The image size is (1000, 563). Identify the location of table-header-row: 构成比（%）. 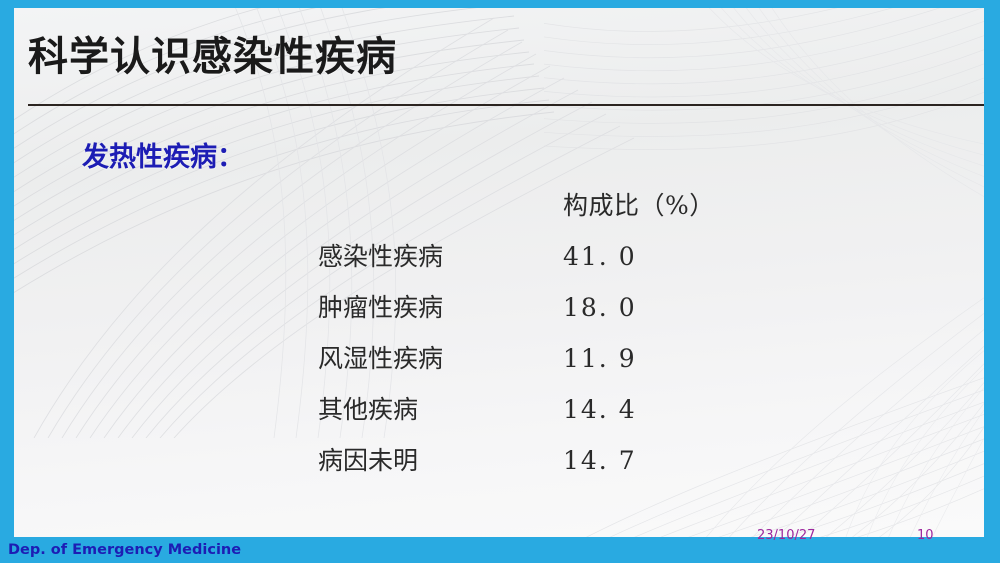
(516, 205).